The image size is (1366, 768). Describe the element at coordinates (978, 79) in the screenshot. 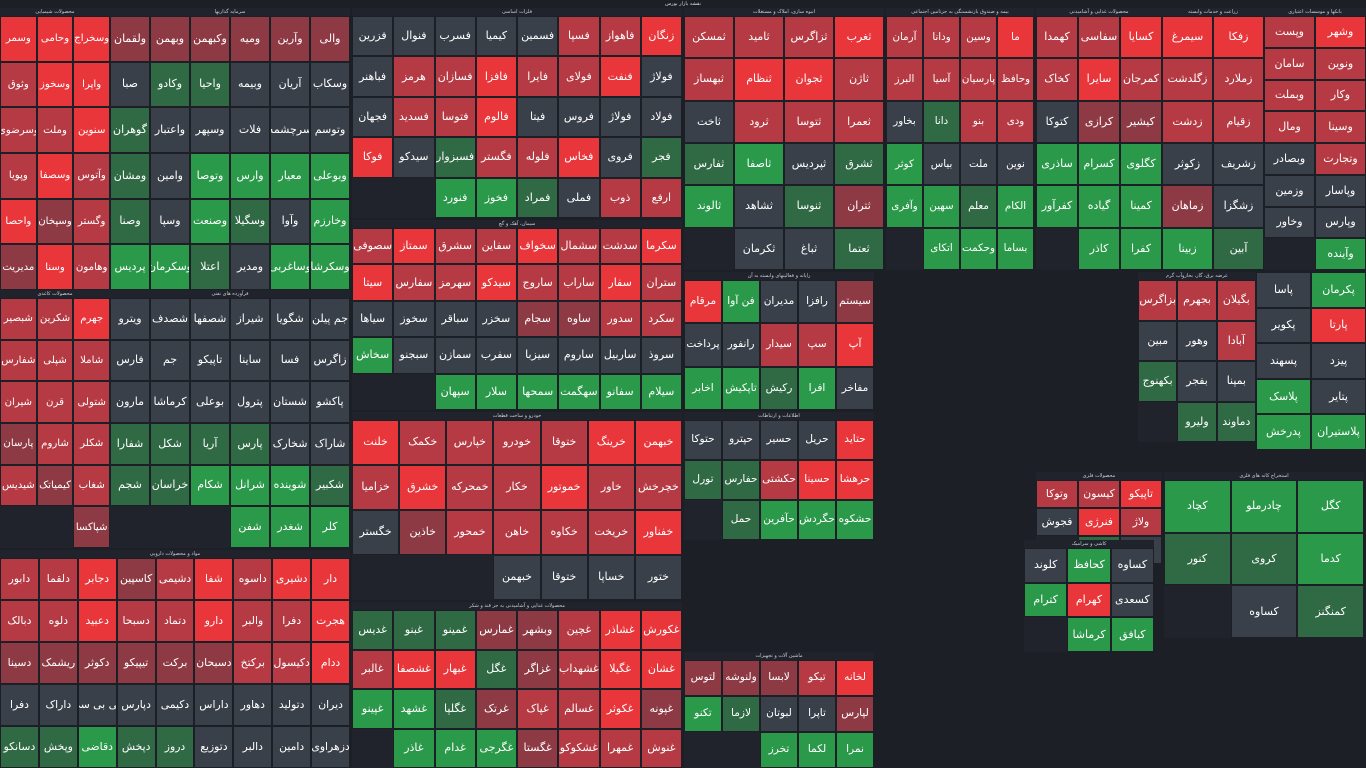

I see `stock-tile: پارسیان` at that location.